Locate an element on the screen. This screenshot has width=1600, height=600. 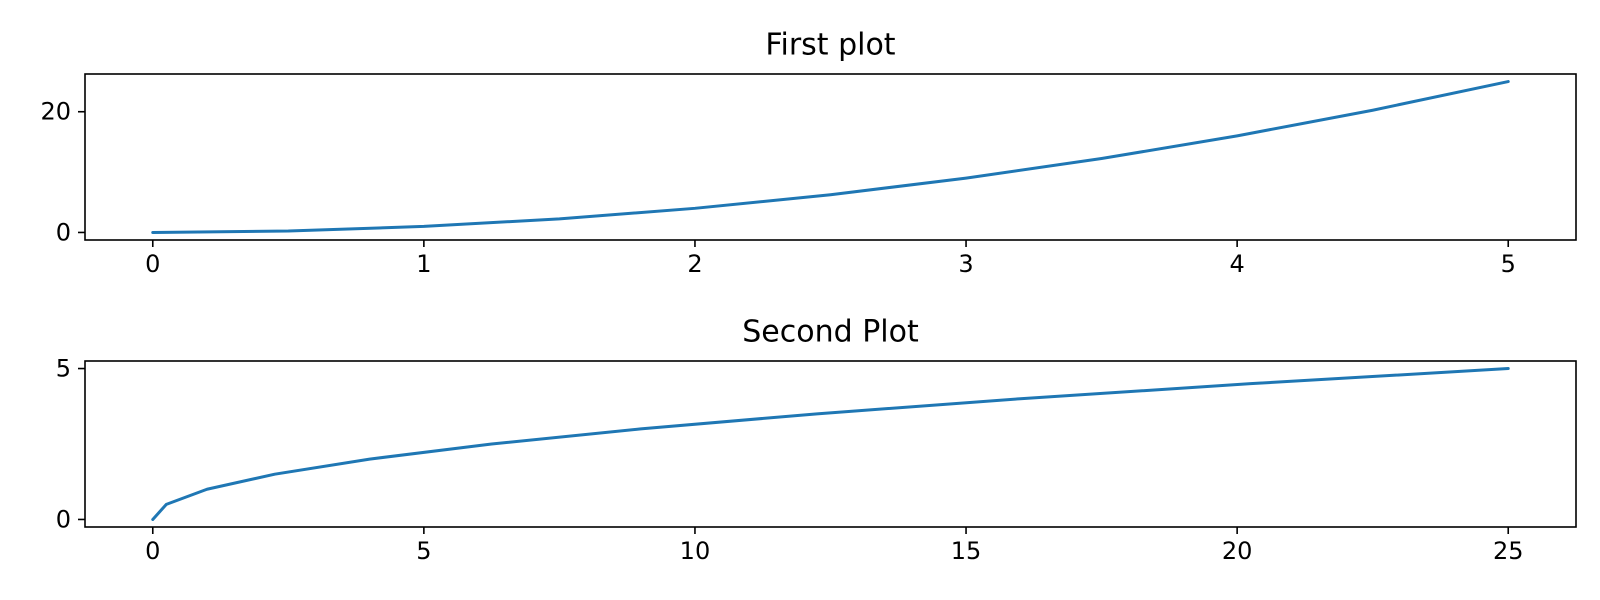
y-tick-label: 5 is located at coordinates (63, 369).